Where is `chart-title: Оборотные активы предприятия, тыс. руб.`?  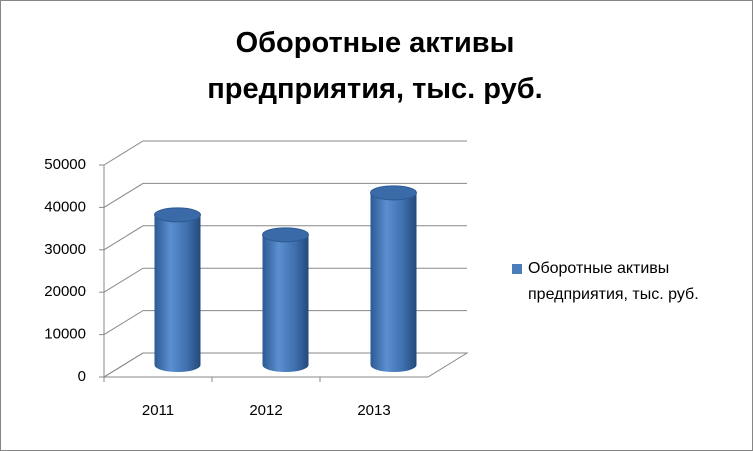 chart-title: Оборотные активы предприятия, тыс. руб. is located at coordinates (375, 66).